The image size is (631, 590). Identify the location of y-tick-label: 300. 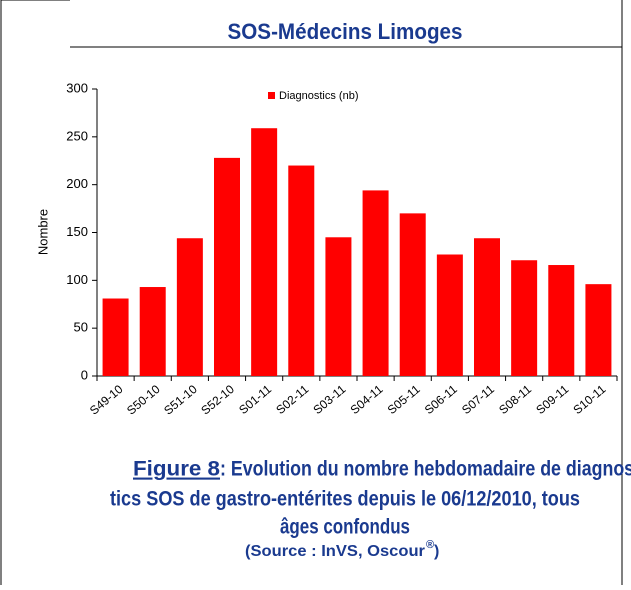
(77, 87).